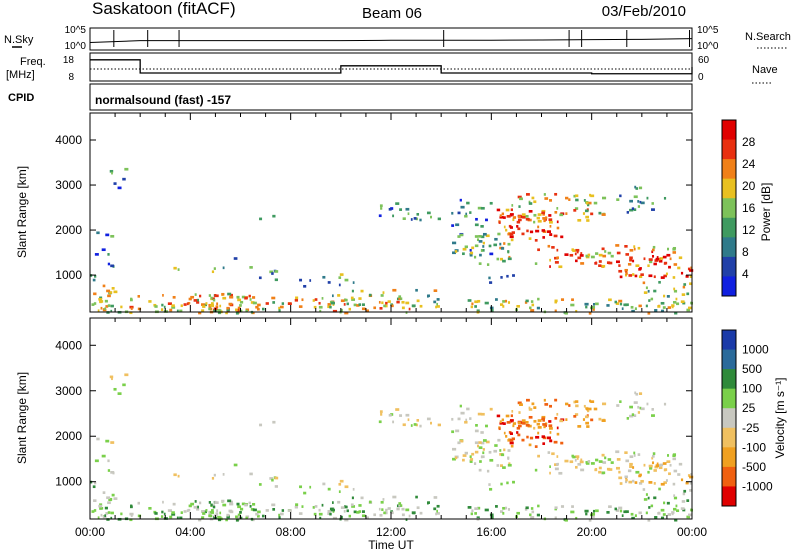  I want to click on nsky-tick-top: 10^5, so click(76, 30).